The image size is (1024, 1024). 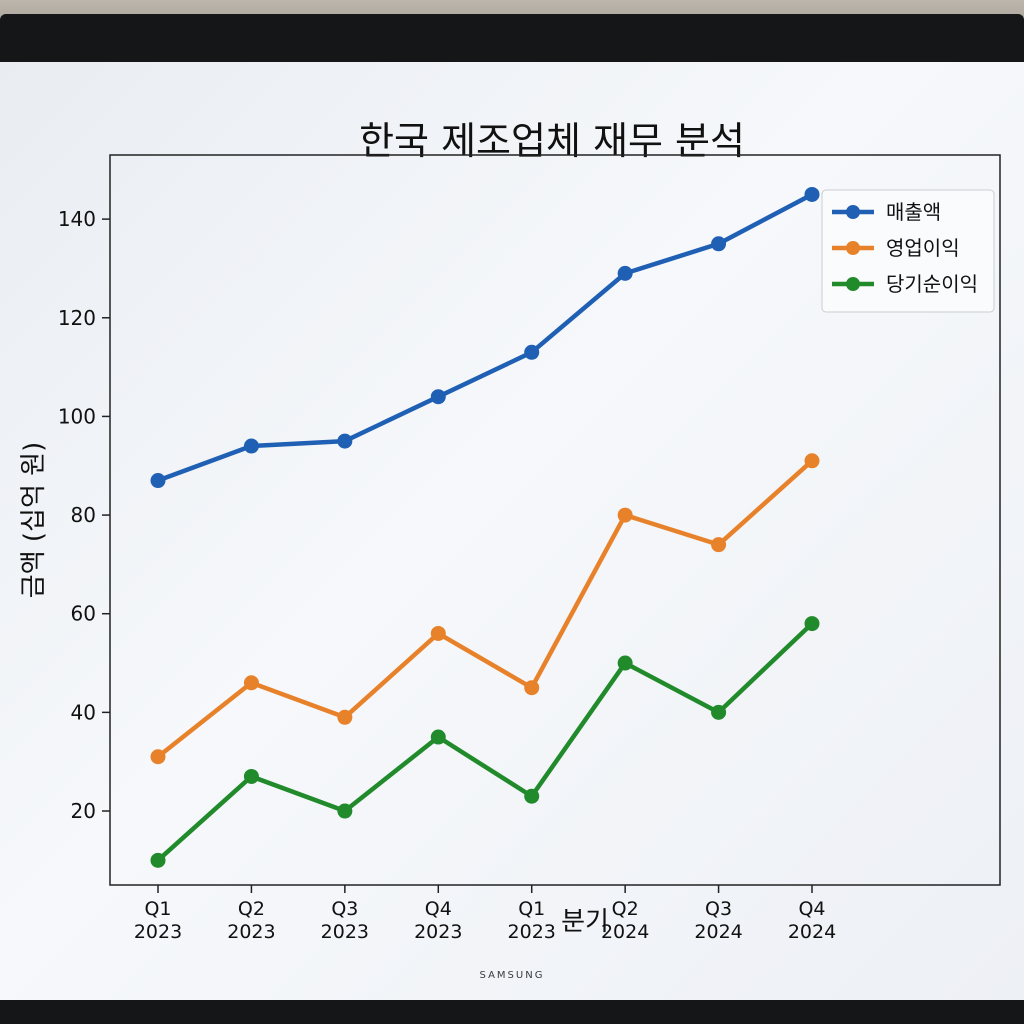 I want to click on y-axis: 20 40 60 80 100 120 140, so click(x=84, y=515).